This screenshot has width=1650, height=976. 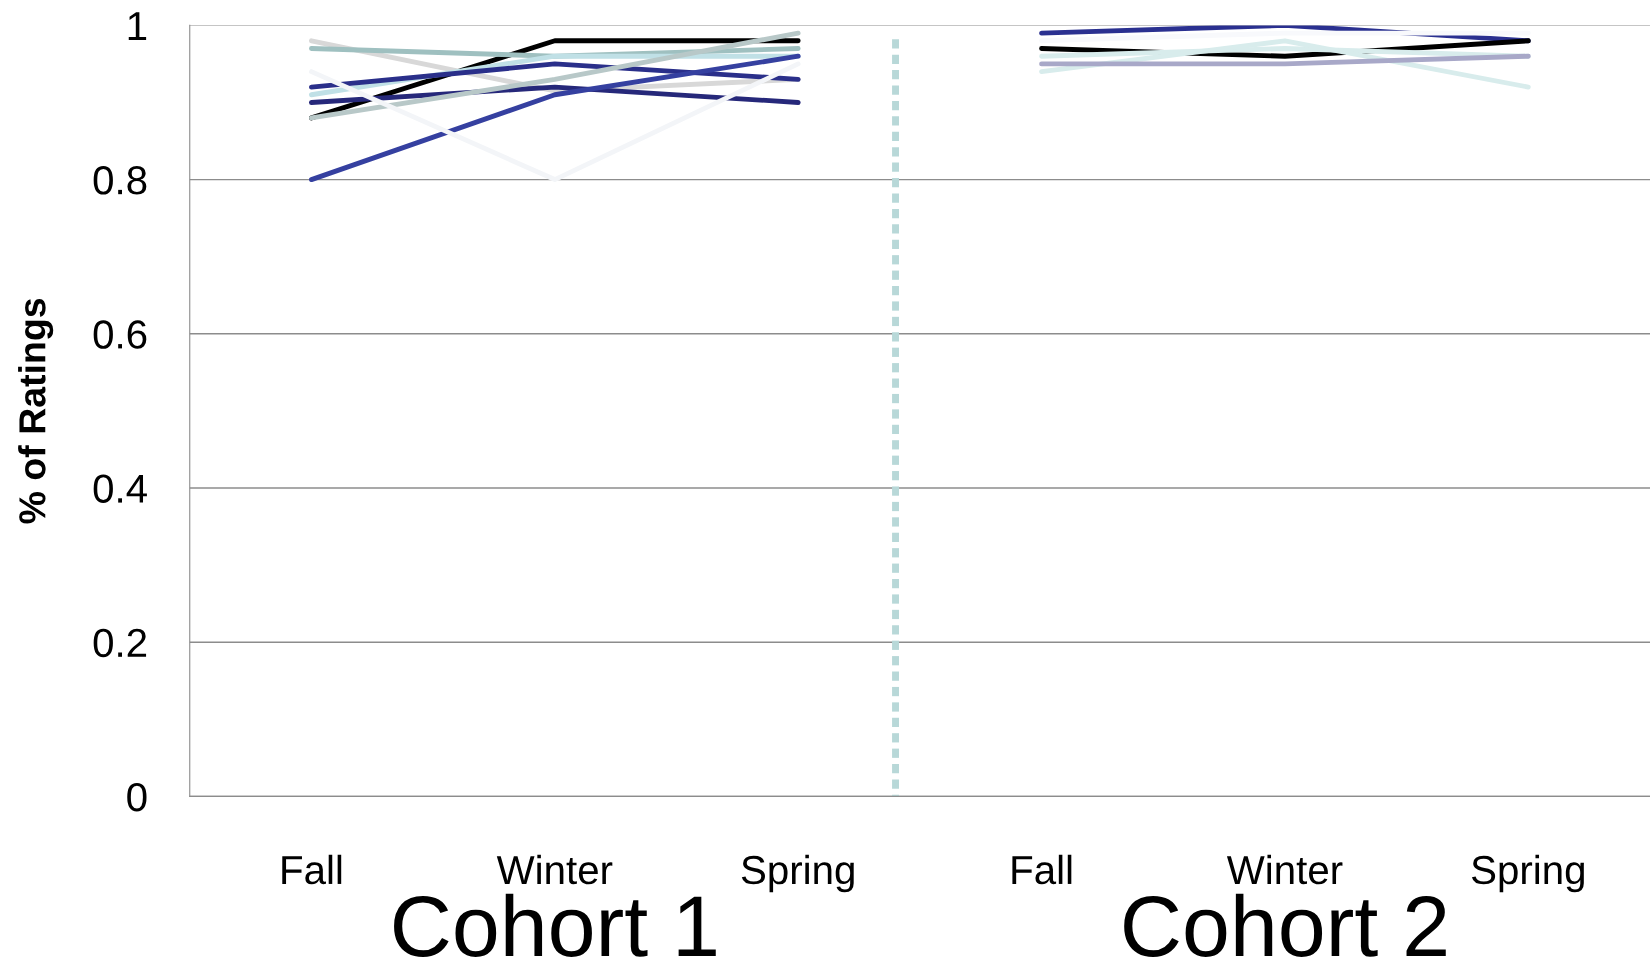 I want to click on y-tick-label: 0.6, so click(x=120, y=334).